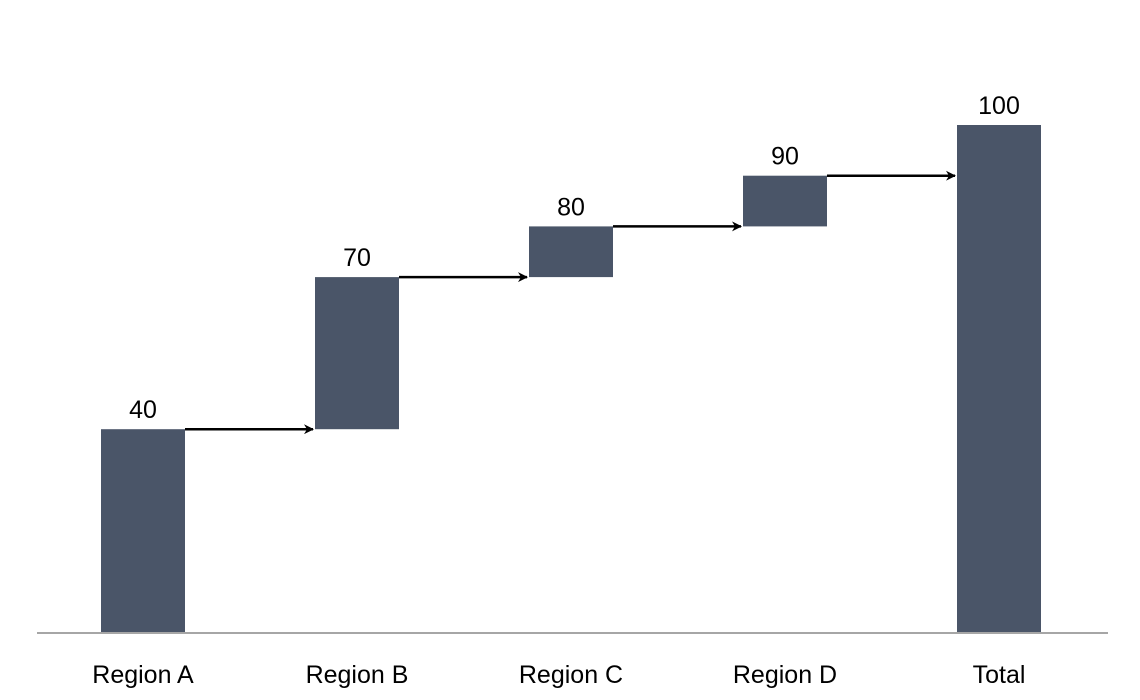 This screenshot has width=1140, height=700. What do you see at coordinates (785, 675) in the screenshot?
I see `category-label-region-d: Region D` at bounding box center [785, 675].